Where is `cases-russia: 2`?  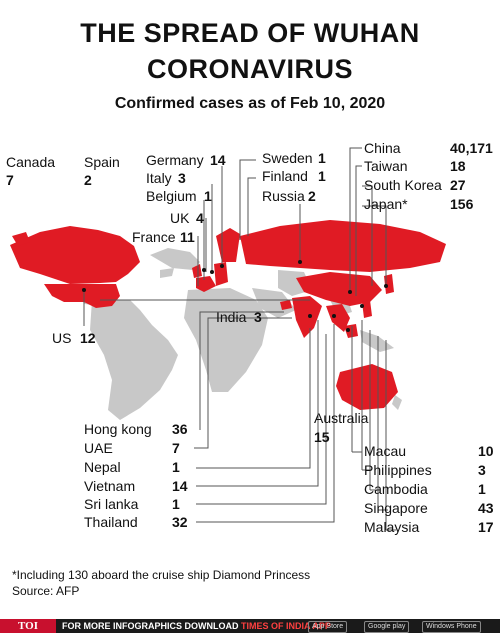 cases-russia: 2 is located at coordinates (312, 196).